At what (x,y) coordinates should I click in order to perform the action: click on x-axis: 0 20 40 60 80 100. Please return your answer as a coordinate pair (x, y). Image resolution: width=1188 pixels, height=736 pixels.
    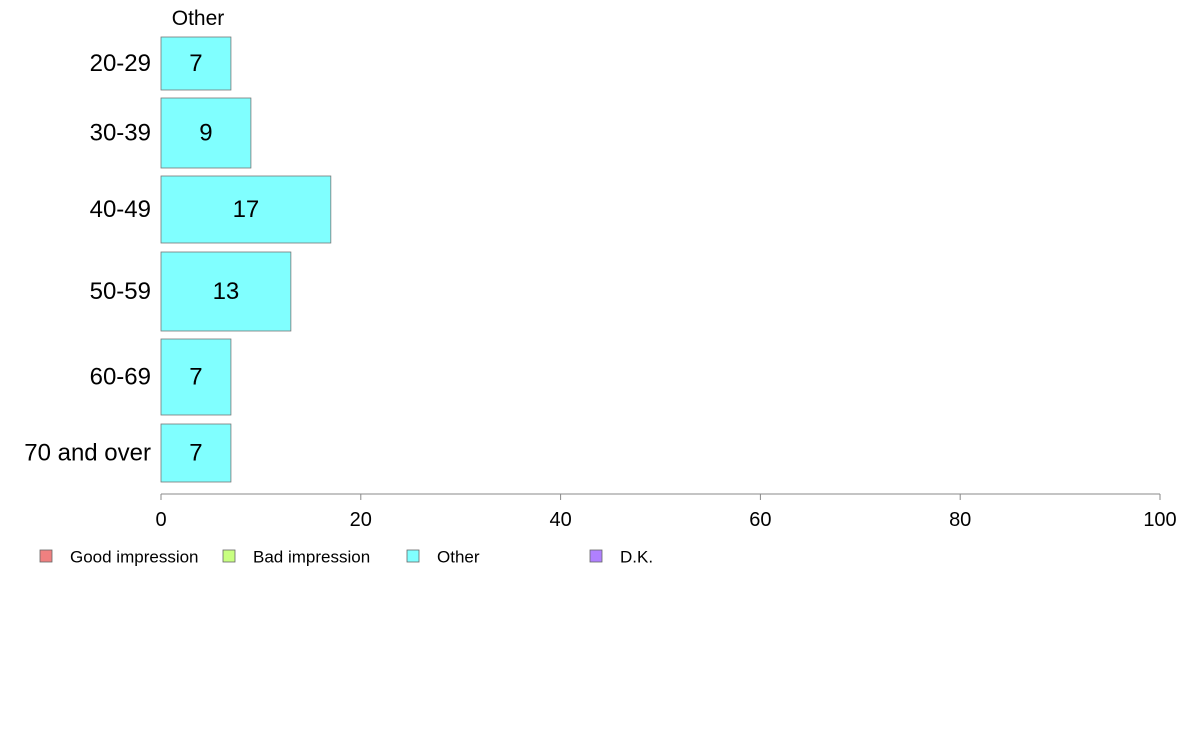
    Looking at the image, I should click on (666, 512).